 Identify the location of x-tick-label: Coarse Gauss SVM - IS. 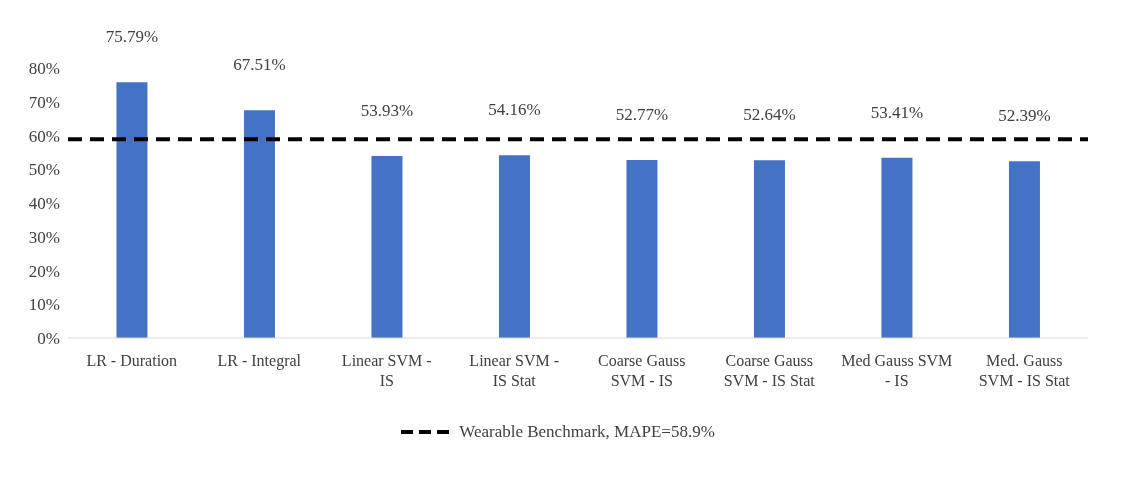
(641, 370).